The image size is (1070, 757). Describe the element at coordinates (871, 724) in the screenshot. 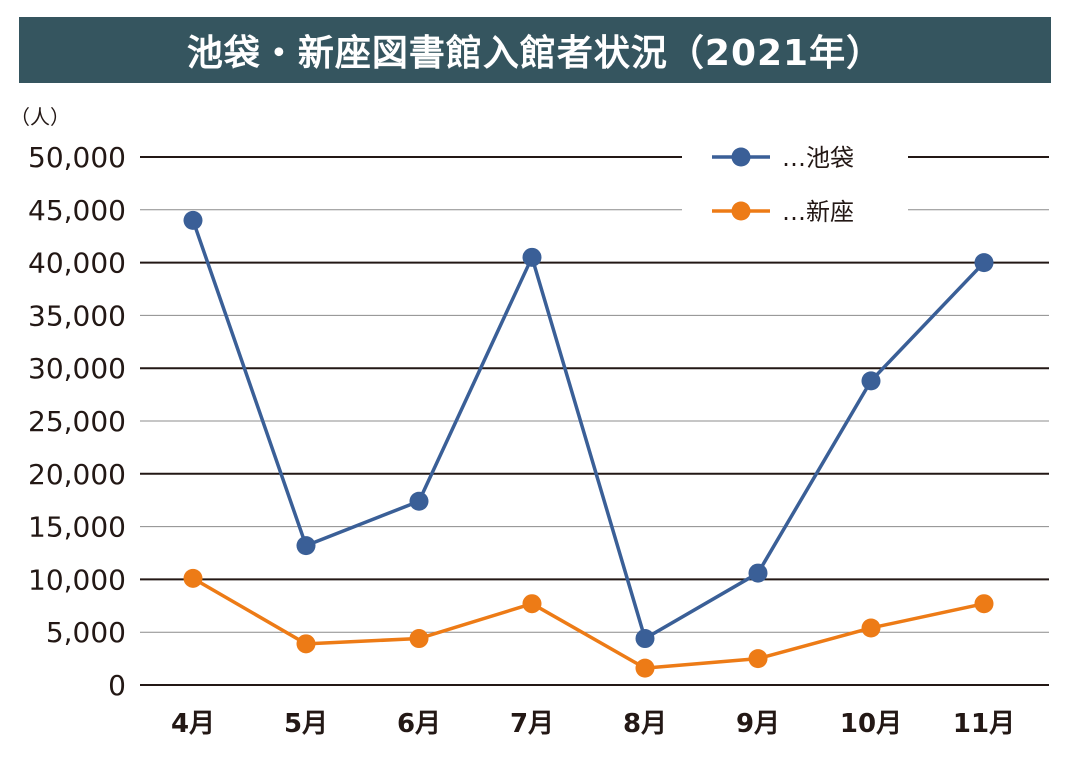

I see `x-tick-label: 10月` at that location.